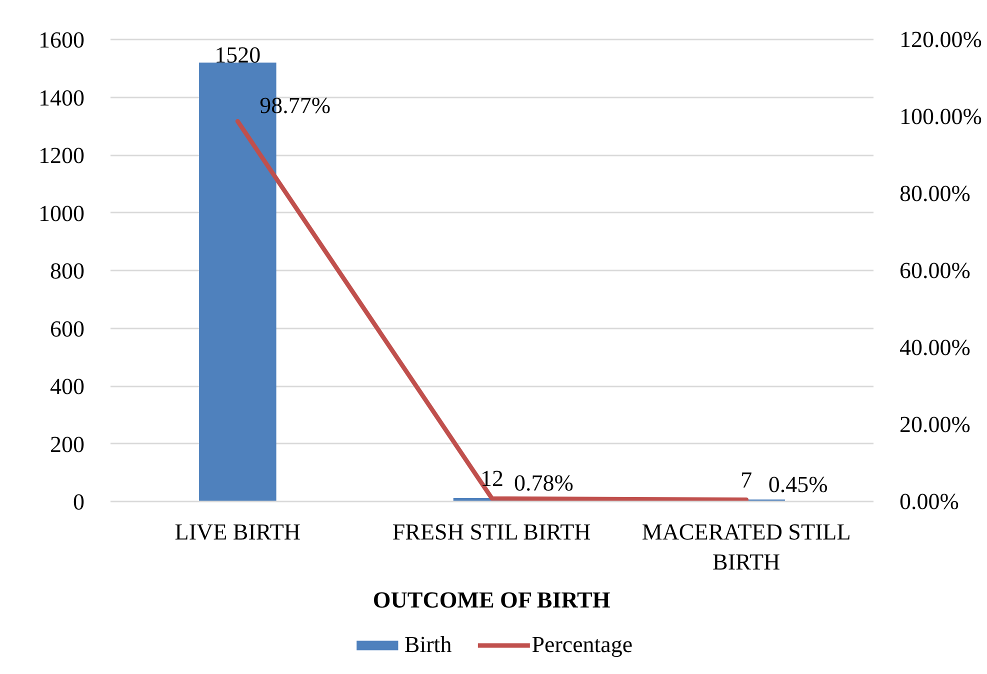 This screenshot has height=674, width=987. I want to click on y2-tick-label: 120.00%, so click(941, 39).